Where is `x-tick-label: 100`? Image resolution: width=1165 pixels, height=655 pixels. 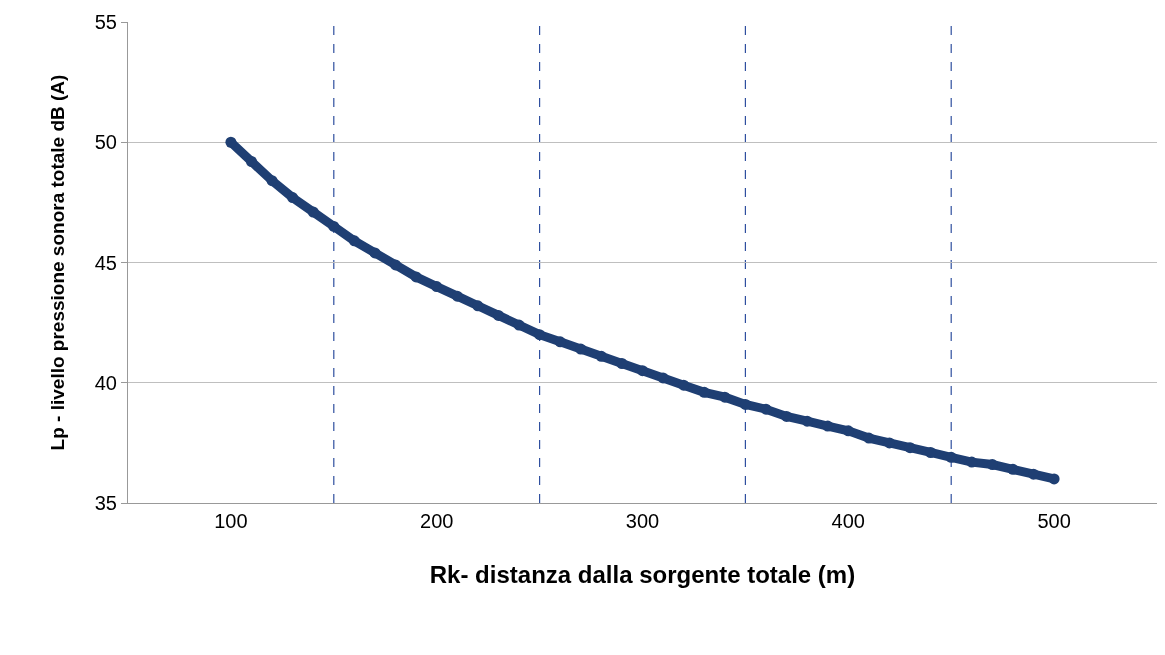 x-tick-label: 100 is located at coordinates (231, 521).